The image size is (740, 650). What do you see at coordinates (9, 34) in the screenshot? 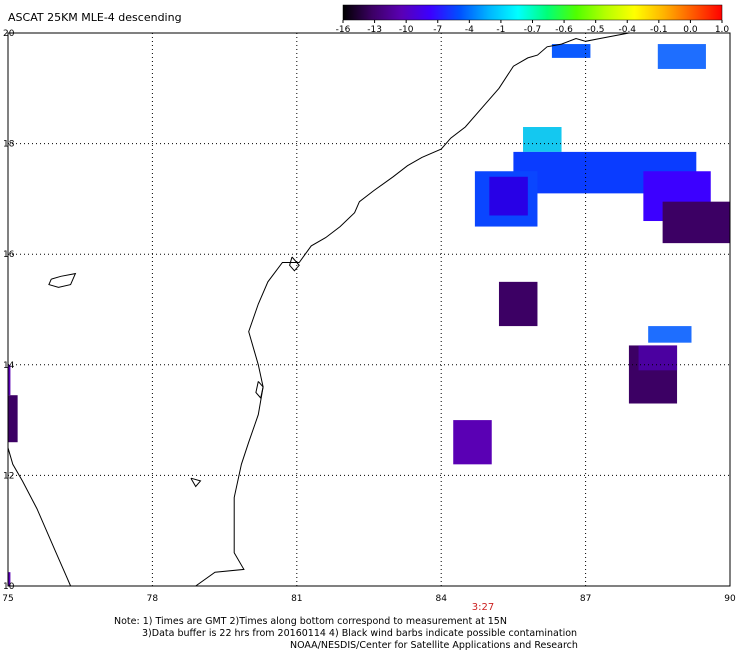
I see `lat-tick-label: 20` at bounding box center [9, 34].